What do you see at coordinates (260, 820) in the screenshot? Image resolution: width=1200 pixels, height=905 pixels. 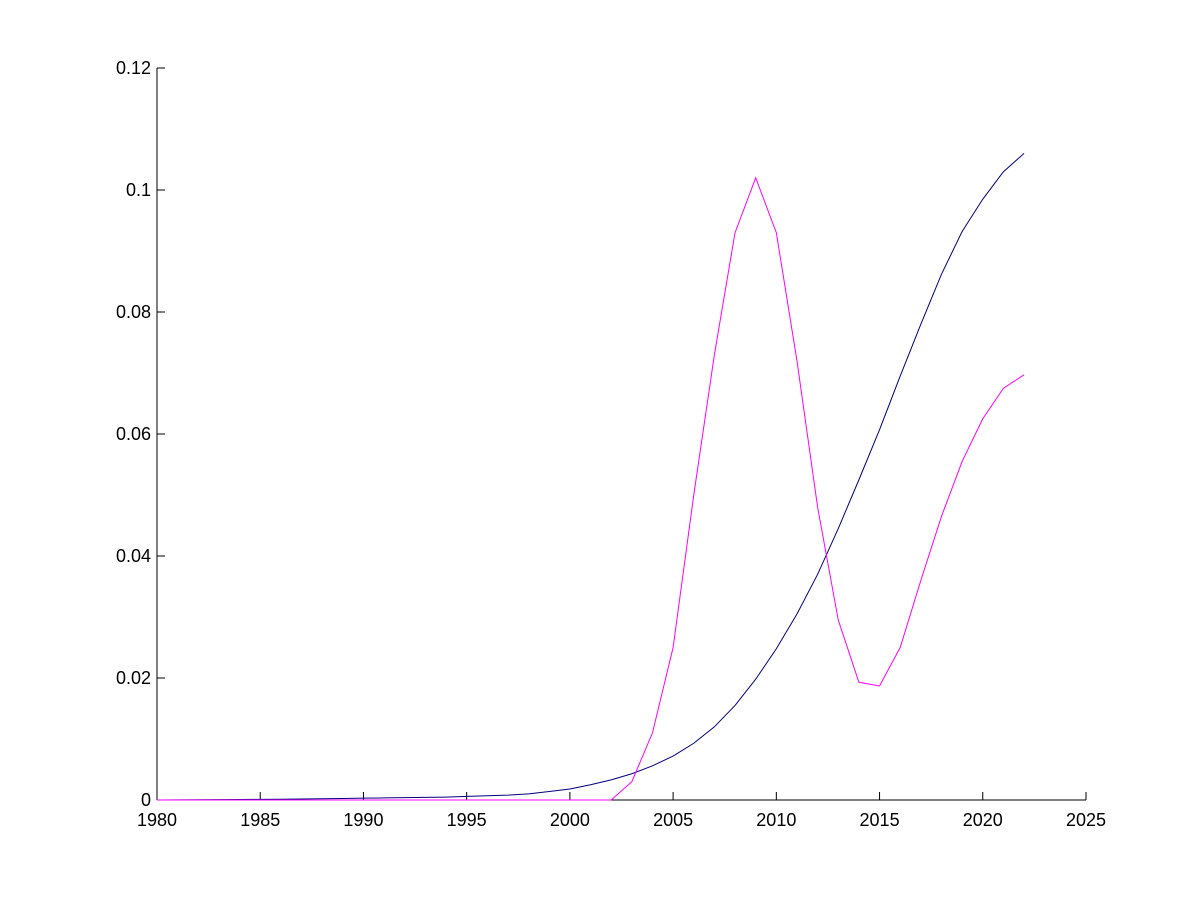 I see `x-tick-label: 1985` at bounding box center [260, 820].